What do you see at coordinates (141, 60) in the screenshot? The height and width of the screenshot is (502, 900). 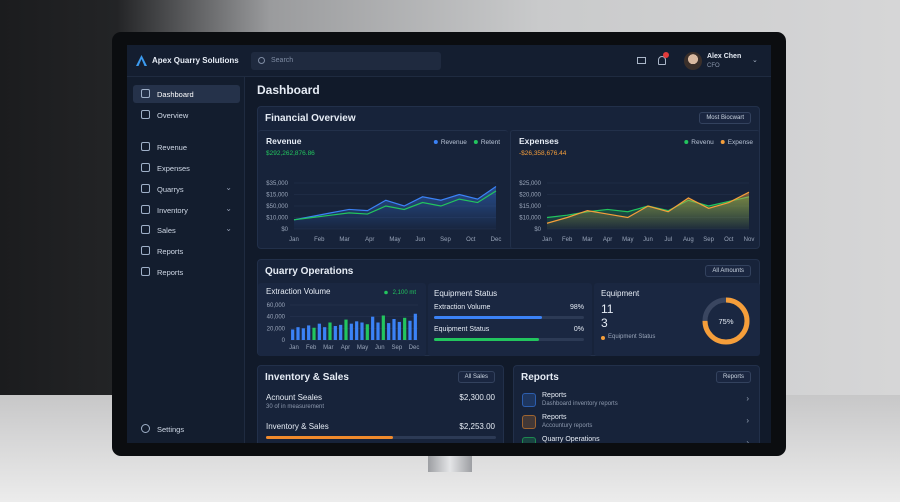 I see `logo` at bounding box center [141, 60].